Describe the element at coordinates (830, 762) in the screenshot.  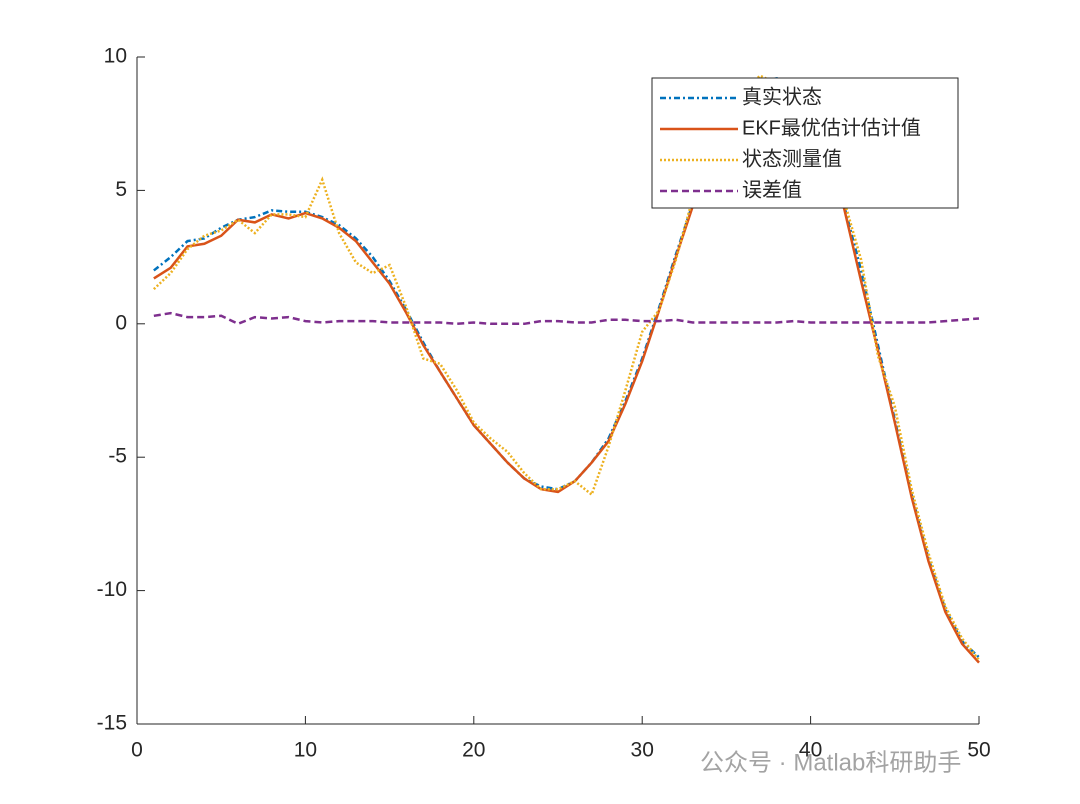
I see `watermark: 公众号 · Matlab科研助手` at that location.